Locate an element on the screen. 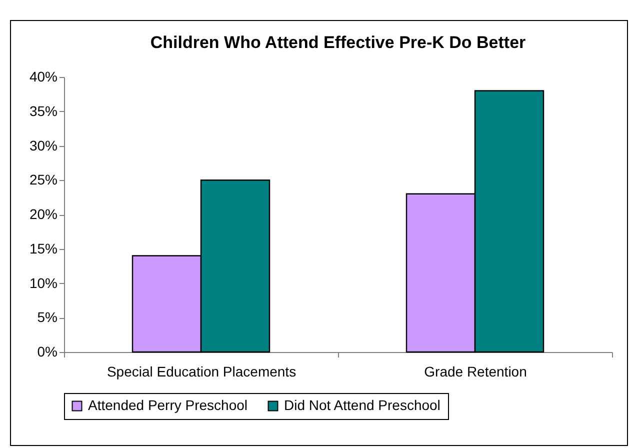  y-tick-label: 25% is located at coordinates (43, 180).